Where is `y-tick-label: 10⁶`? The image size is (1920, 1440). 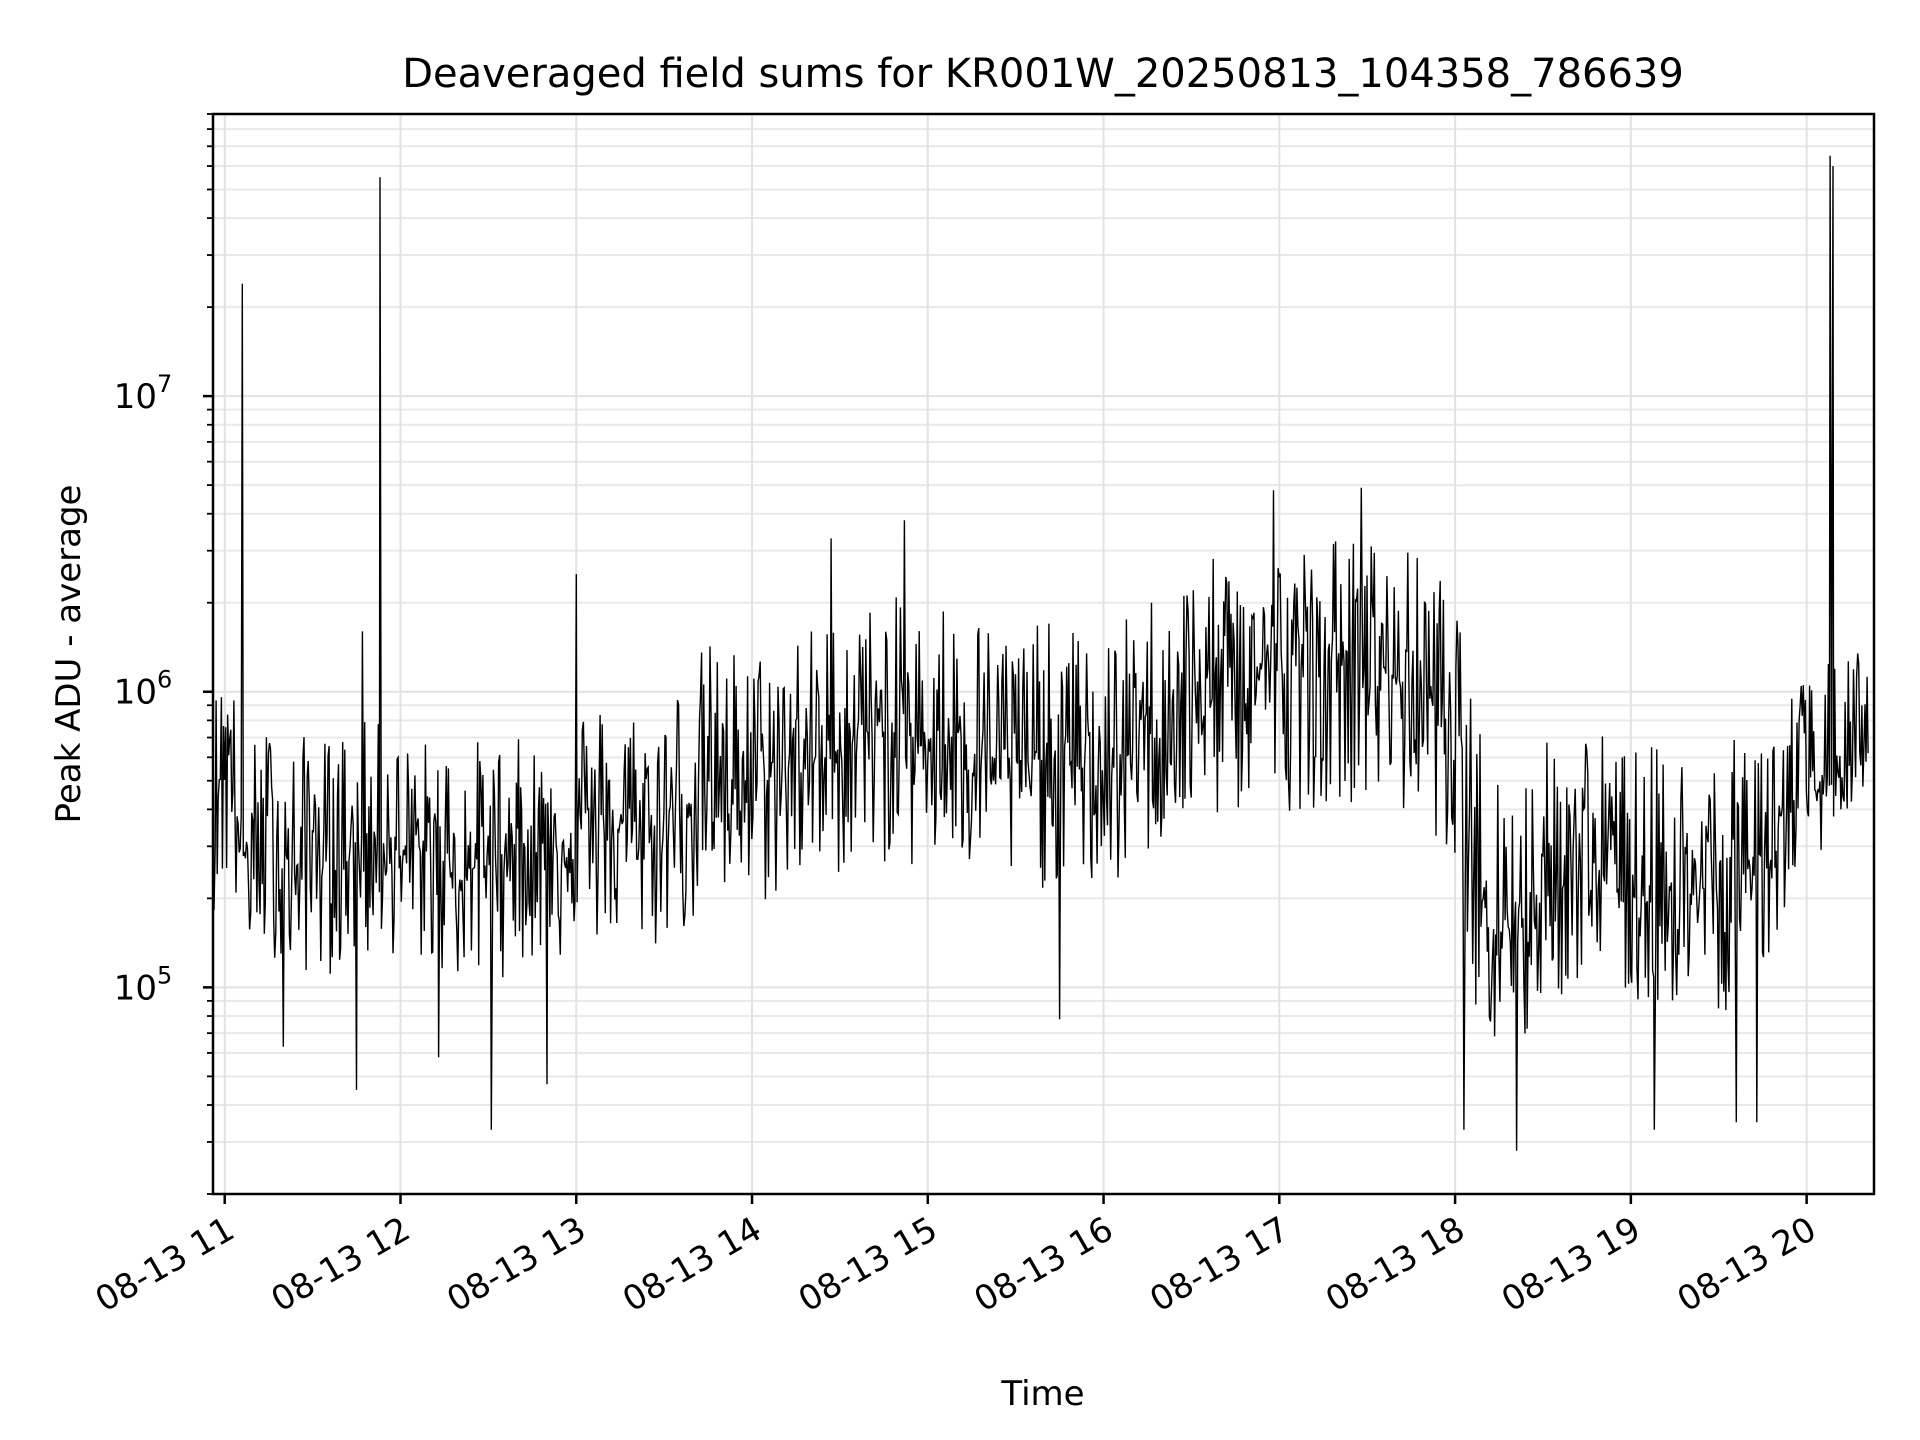
y-tick-label: 10⁶ is located at coordinates (143, 689).